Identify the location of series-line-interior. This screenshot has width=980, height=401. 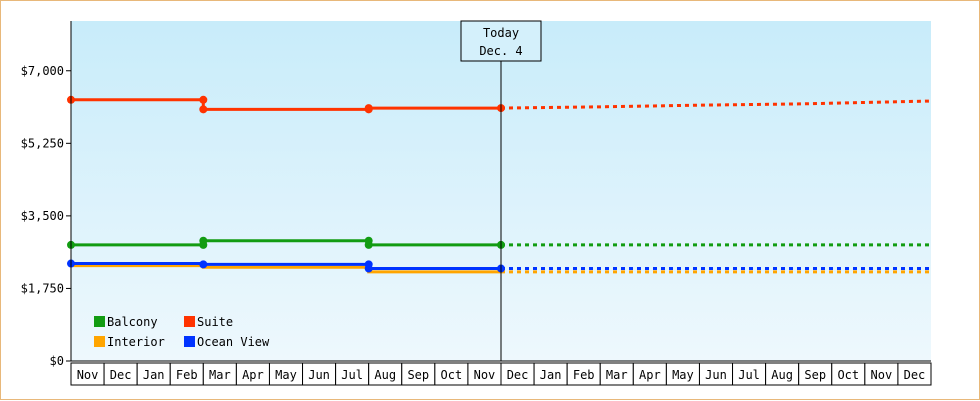
(286, 269).